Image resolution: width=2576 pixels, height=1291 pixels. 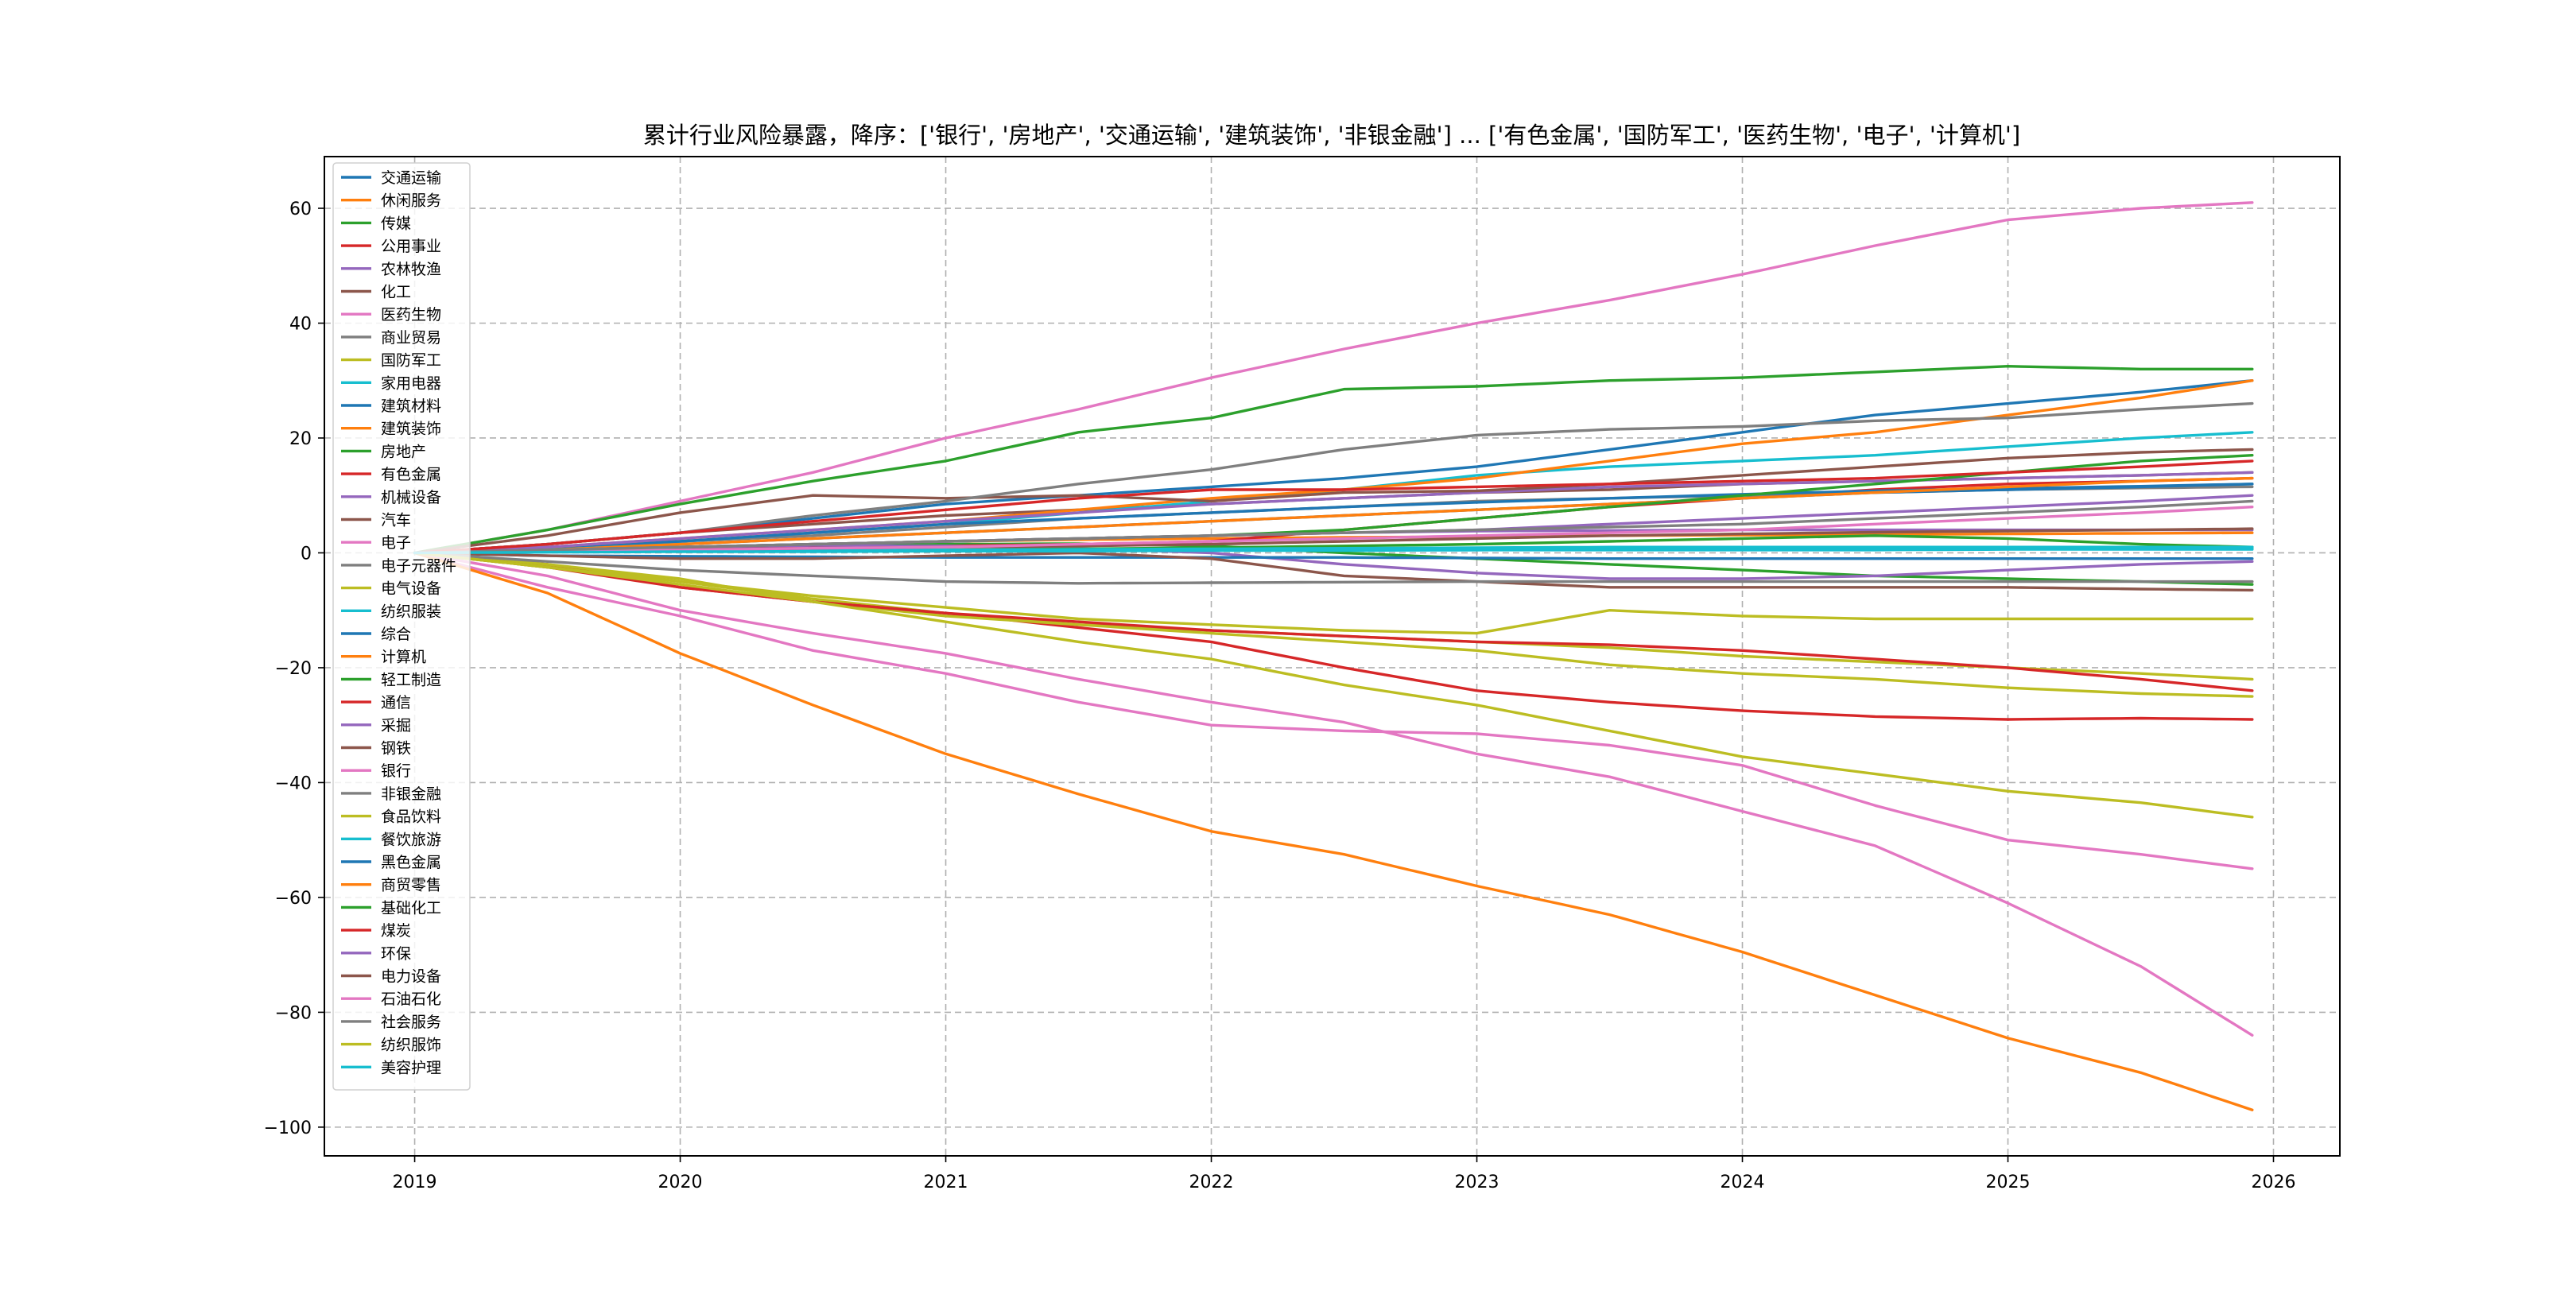 What do you see at coordinates (288, 1128) in the screenshot?
I see `y-tick-label: −100` at bounding box center [288, 1128].